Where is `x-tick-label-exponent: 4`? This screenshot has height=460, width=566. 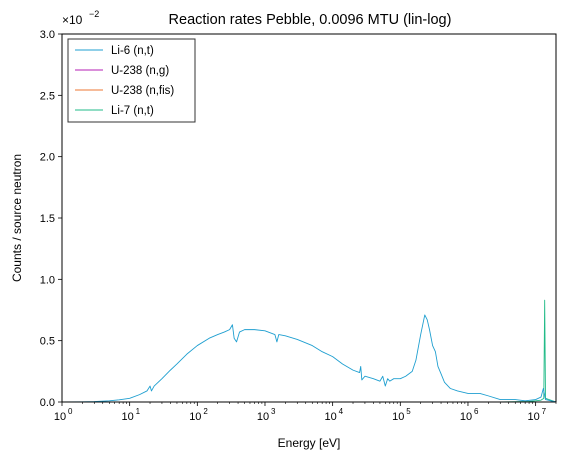
x-tick-label-exponent: 4 is located at coordinates (341, 411).